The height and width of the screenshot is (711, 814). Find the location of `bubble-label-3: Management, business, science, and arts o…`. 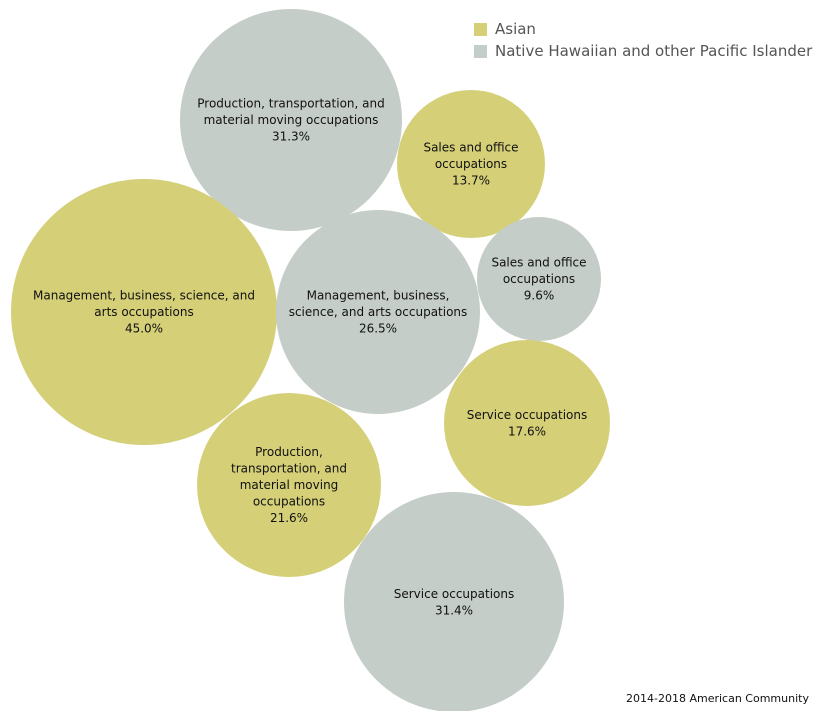

bubble-label-3: Management, business, science, and arts o… is located at coordinates (378, 312).